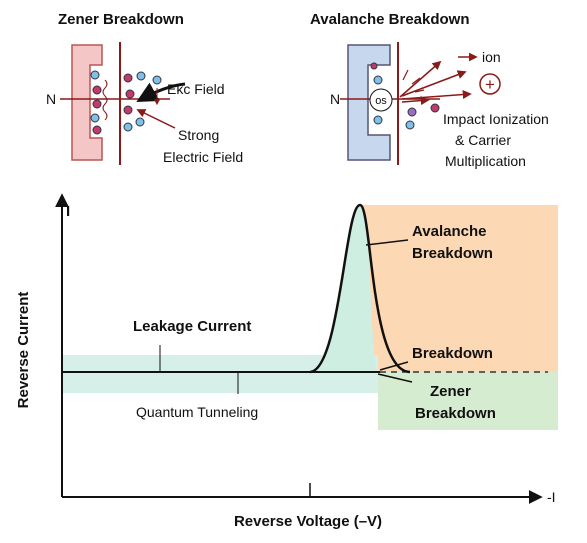 Image resolution: width=587 pixels, height=543 pixels. I want to click on electron-circle, so click(381, 100).